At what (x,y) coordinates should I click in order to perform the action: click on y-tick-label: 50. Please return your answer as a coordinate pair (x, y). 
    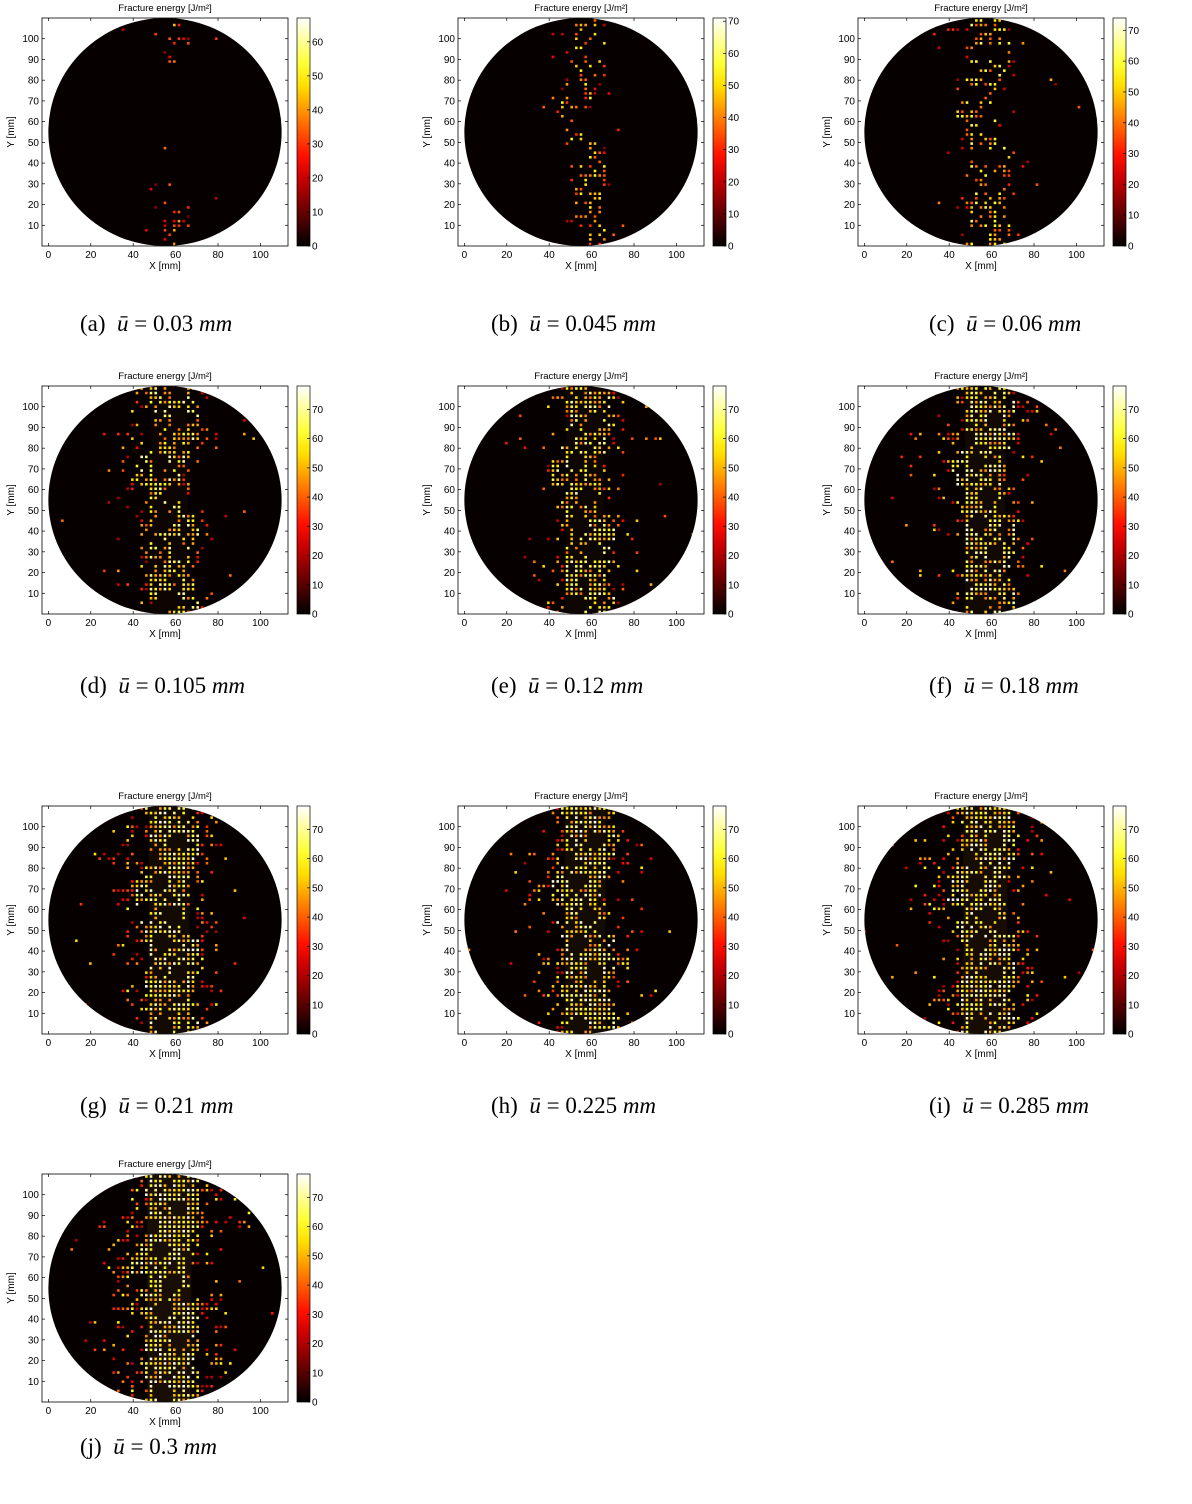
    Looking at the image, I should click on (34, 1299).